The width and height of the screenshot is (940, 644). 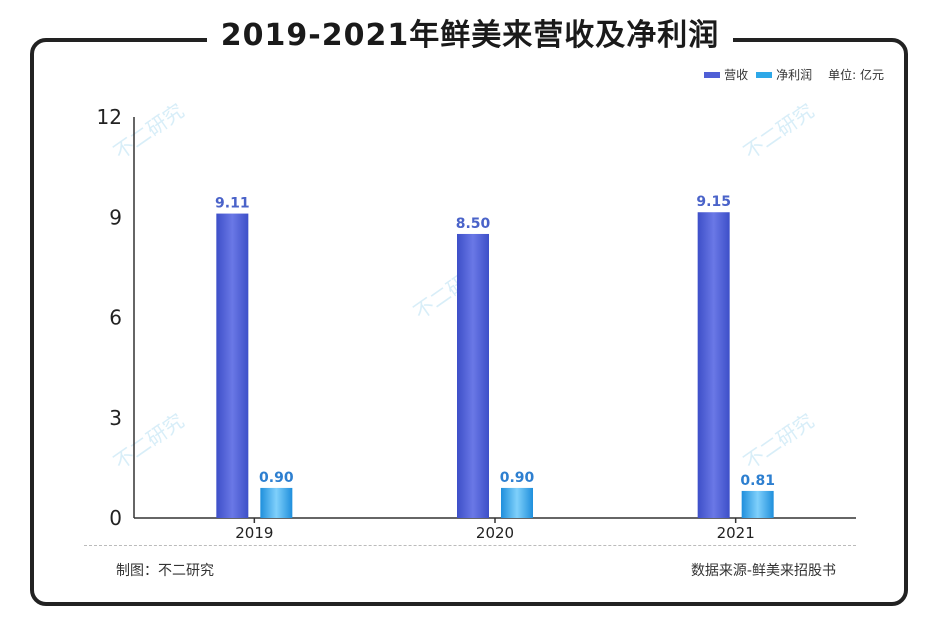 What do you see at coordinates (736, 75) in the screenshot?
I see `legend-label-revenue: 营收` at bounding box center [736, 75].